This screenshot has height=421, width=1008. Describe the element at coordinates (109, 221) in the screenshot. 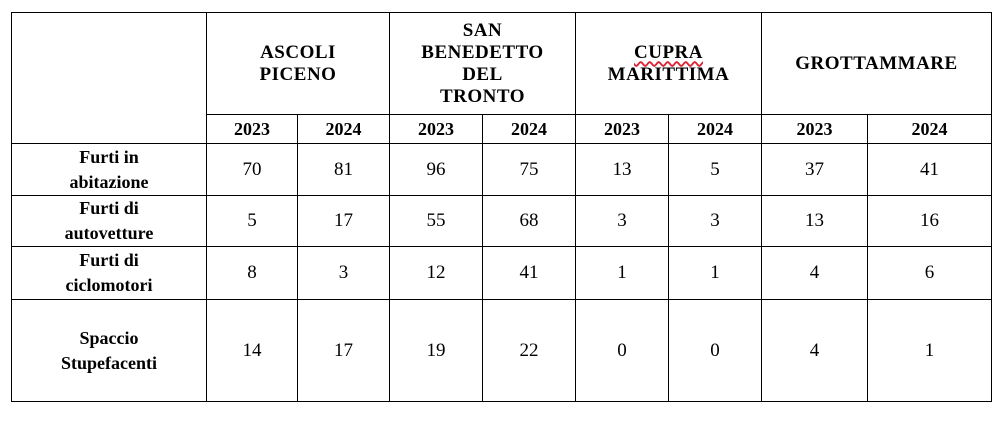

I see `row-header: Furti di autovetture` at that location.